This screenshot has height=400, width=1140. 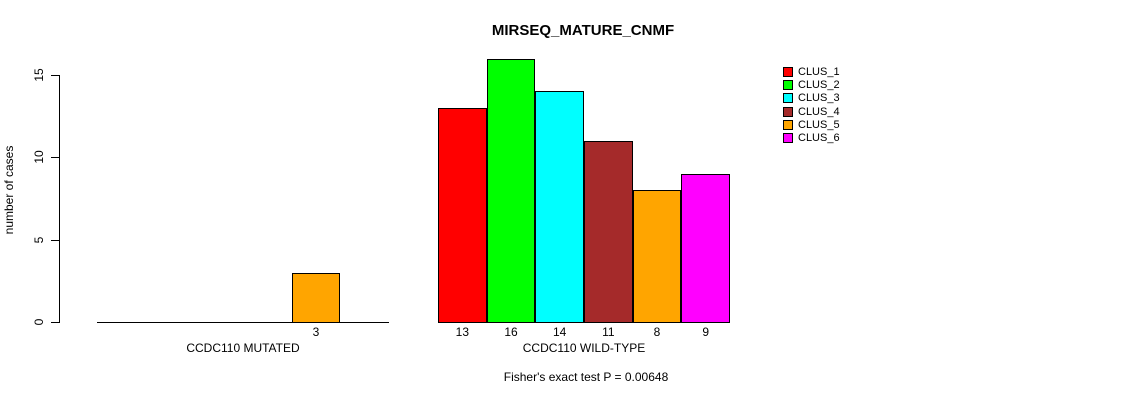 What do you see at coordinates (39, 75) in the screenshot?
I see `y-axis-tick-label: 15` at bounding box center [39, 75].